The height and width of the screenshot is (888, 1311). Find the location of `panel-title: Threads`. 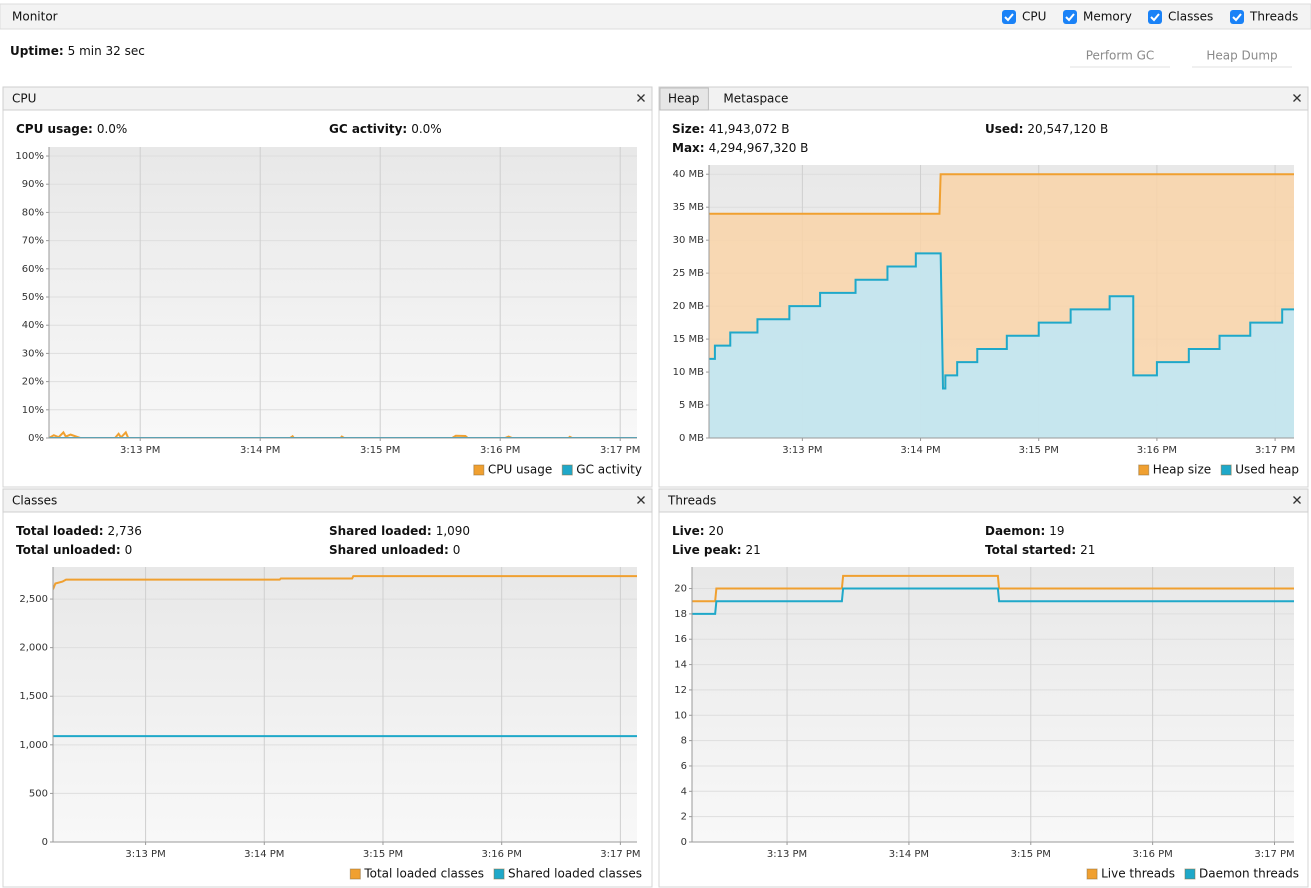

panel-title: Threads is located at coordinates (691, 501).